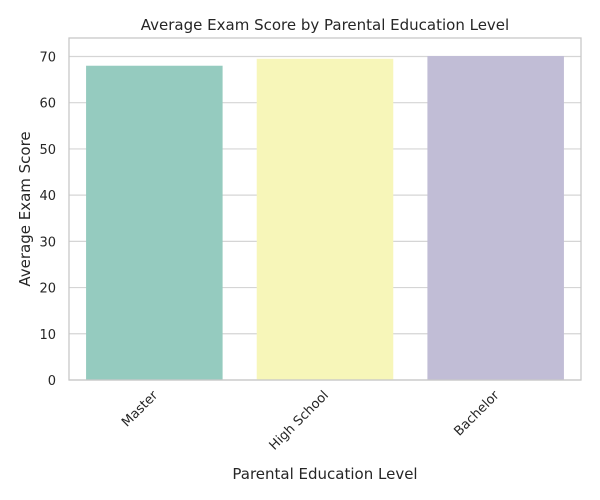  What do you see at coordinates (495, 218) in the screenshot?
I see `bar-bachelor` at bounding box center [495, 218].